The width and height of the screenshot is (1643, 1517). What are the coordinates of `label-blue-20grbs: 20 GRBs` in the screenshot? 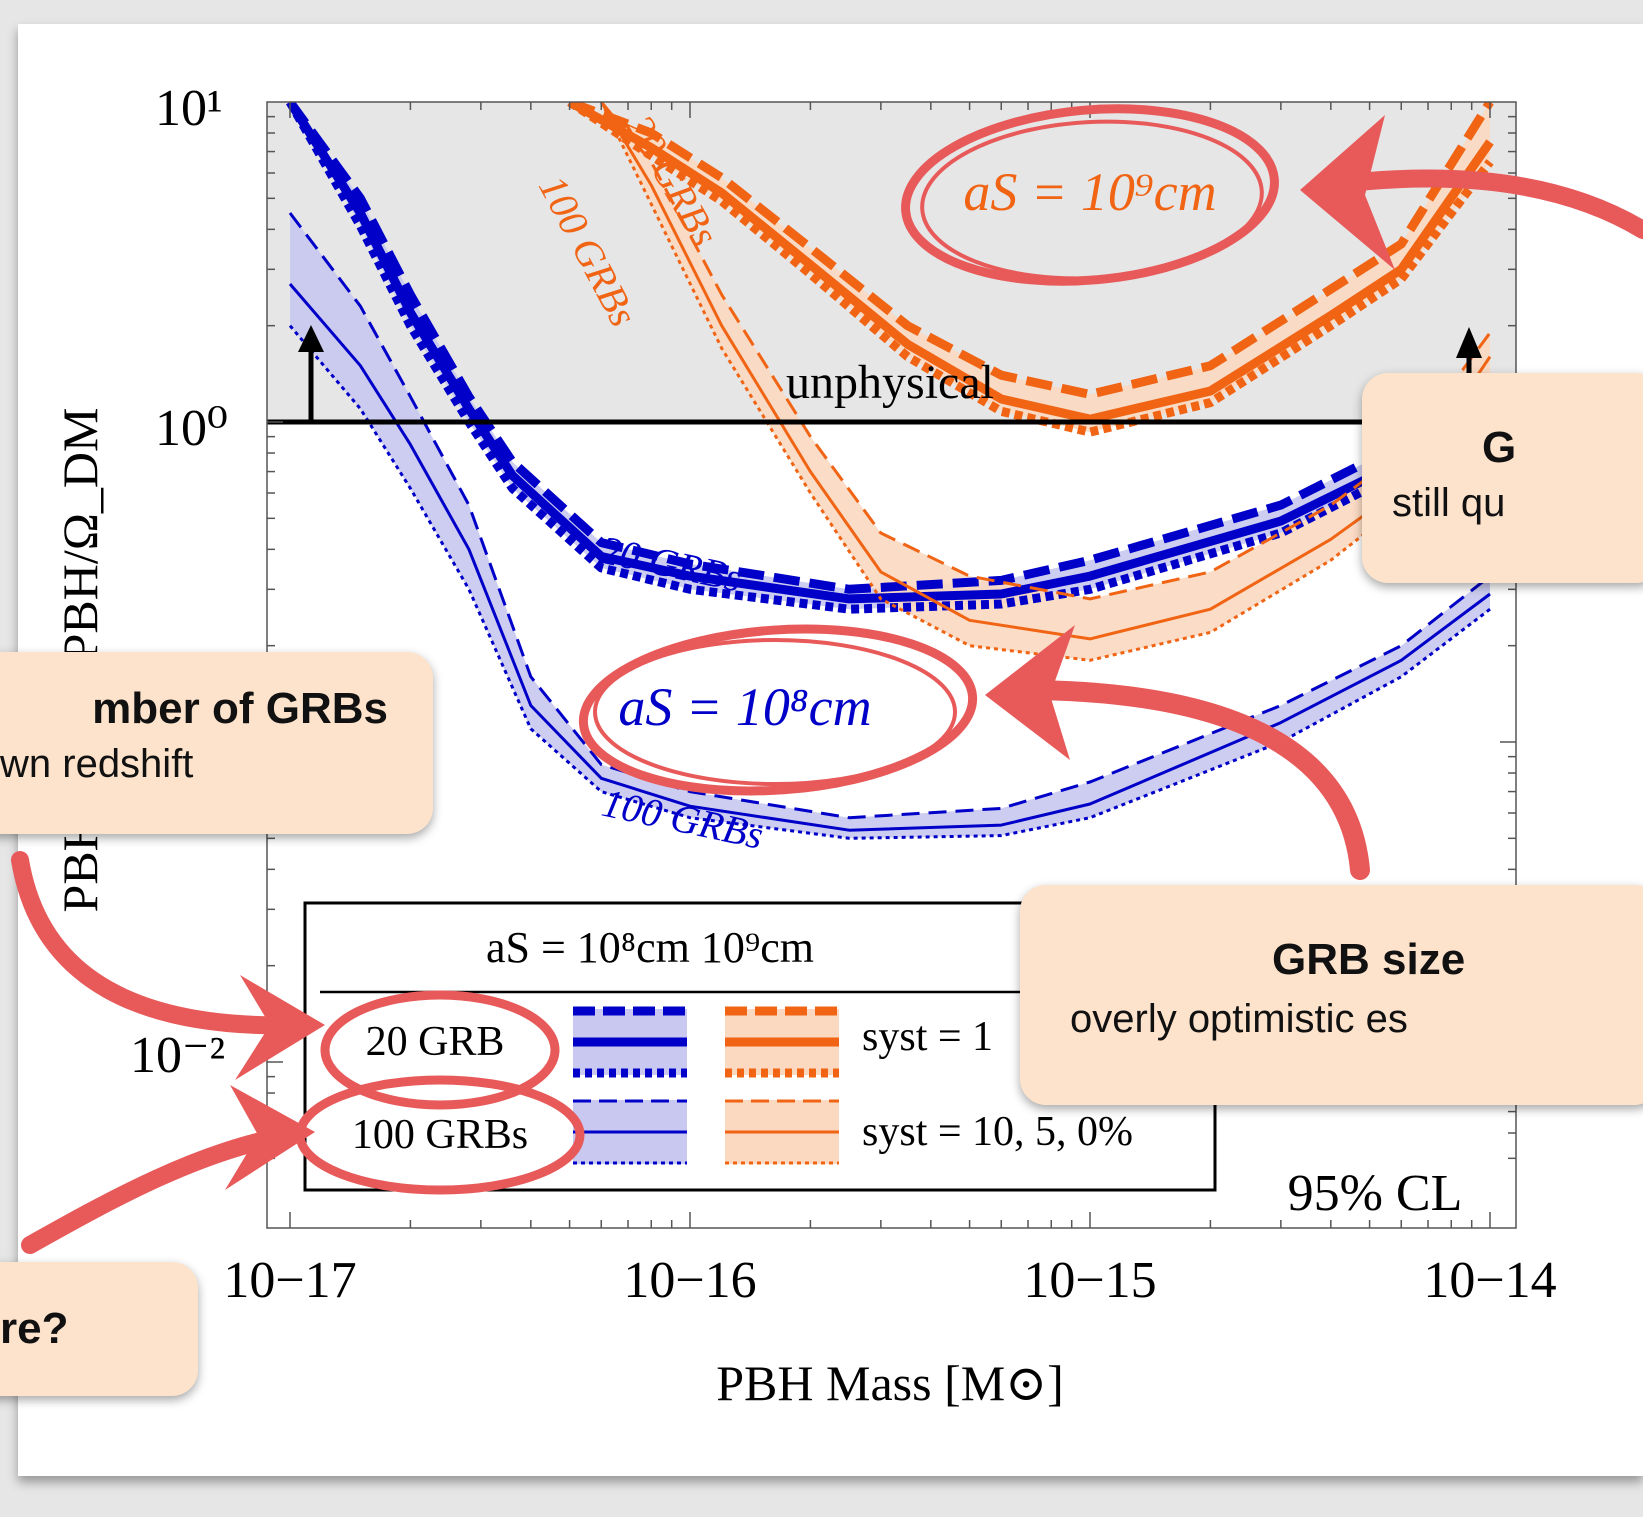 It's located at (671, 564).